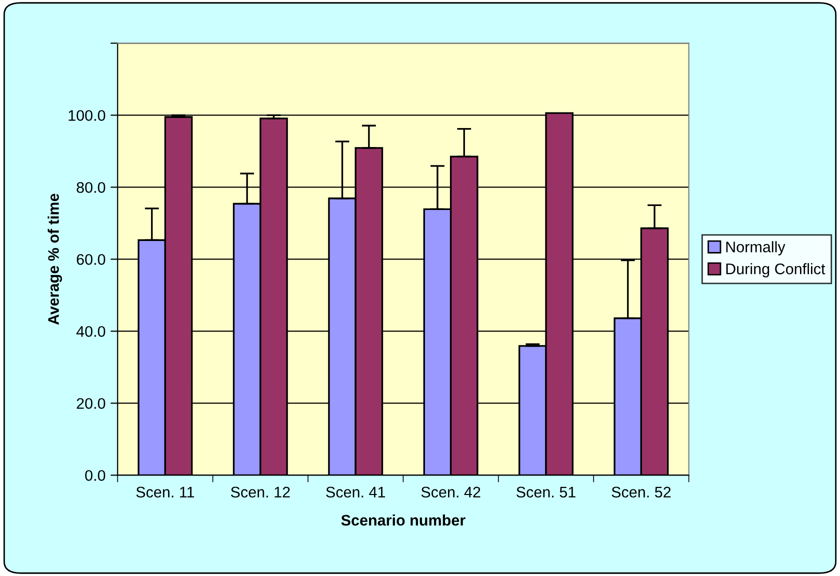 This screenshot has height=576, width=840. I want to click on y-tick-label: 60.0, so click(91, 259).